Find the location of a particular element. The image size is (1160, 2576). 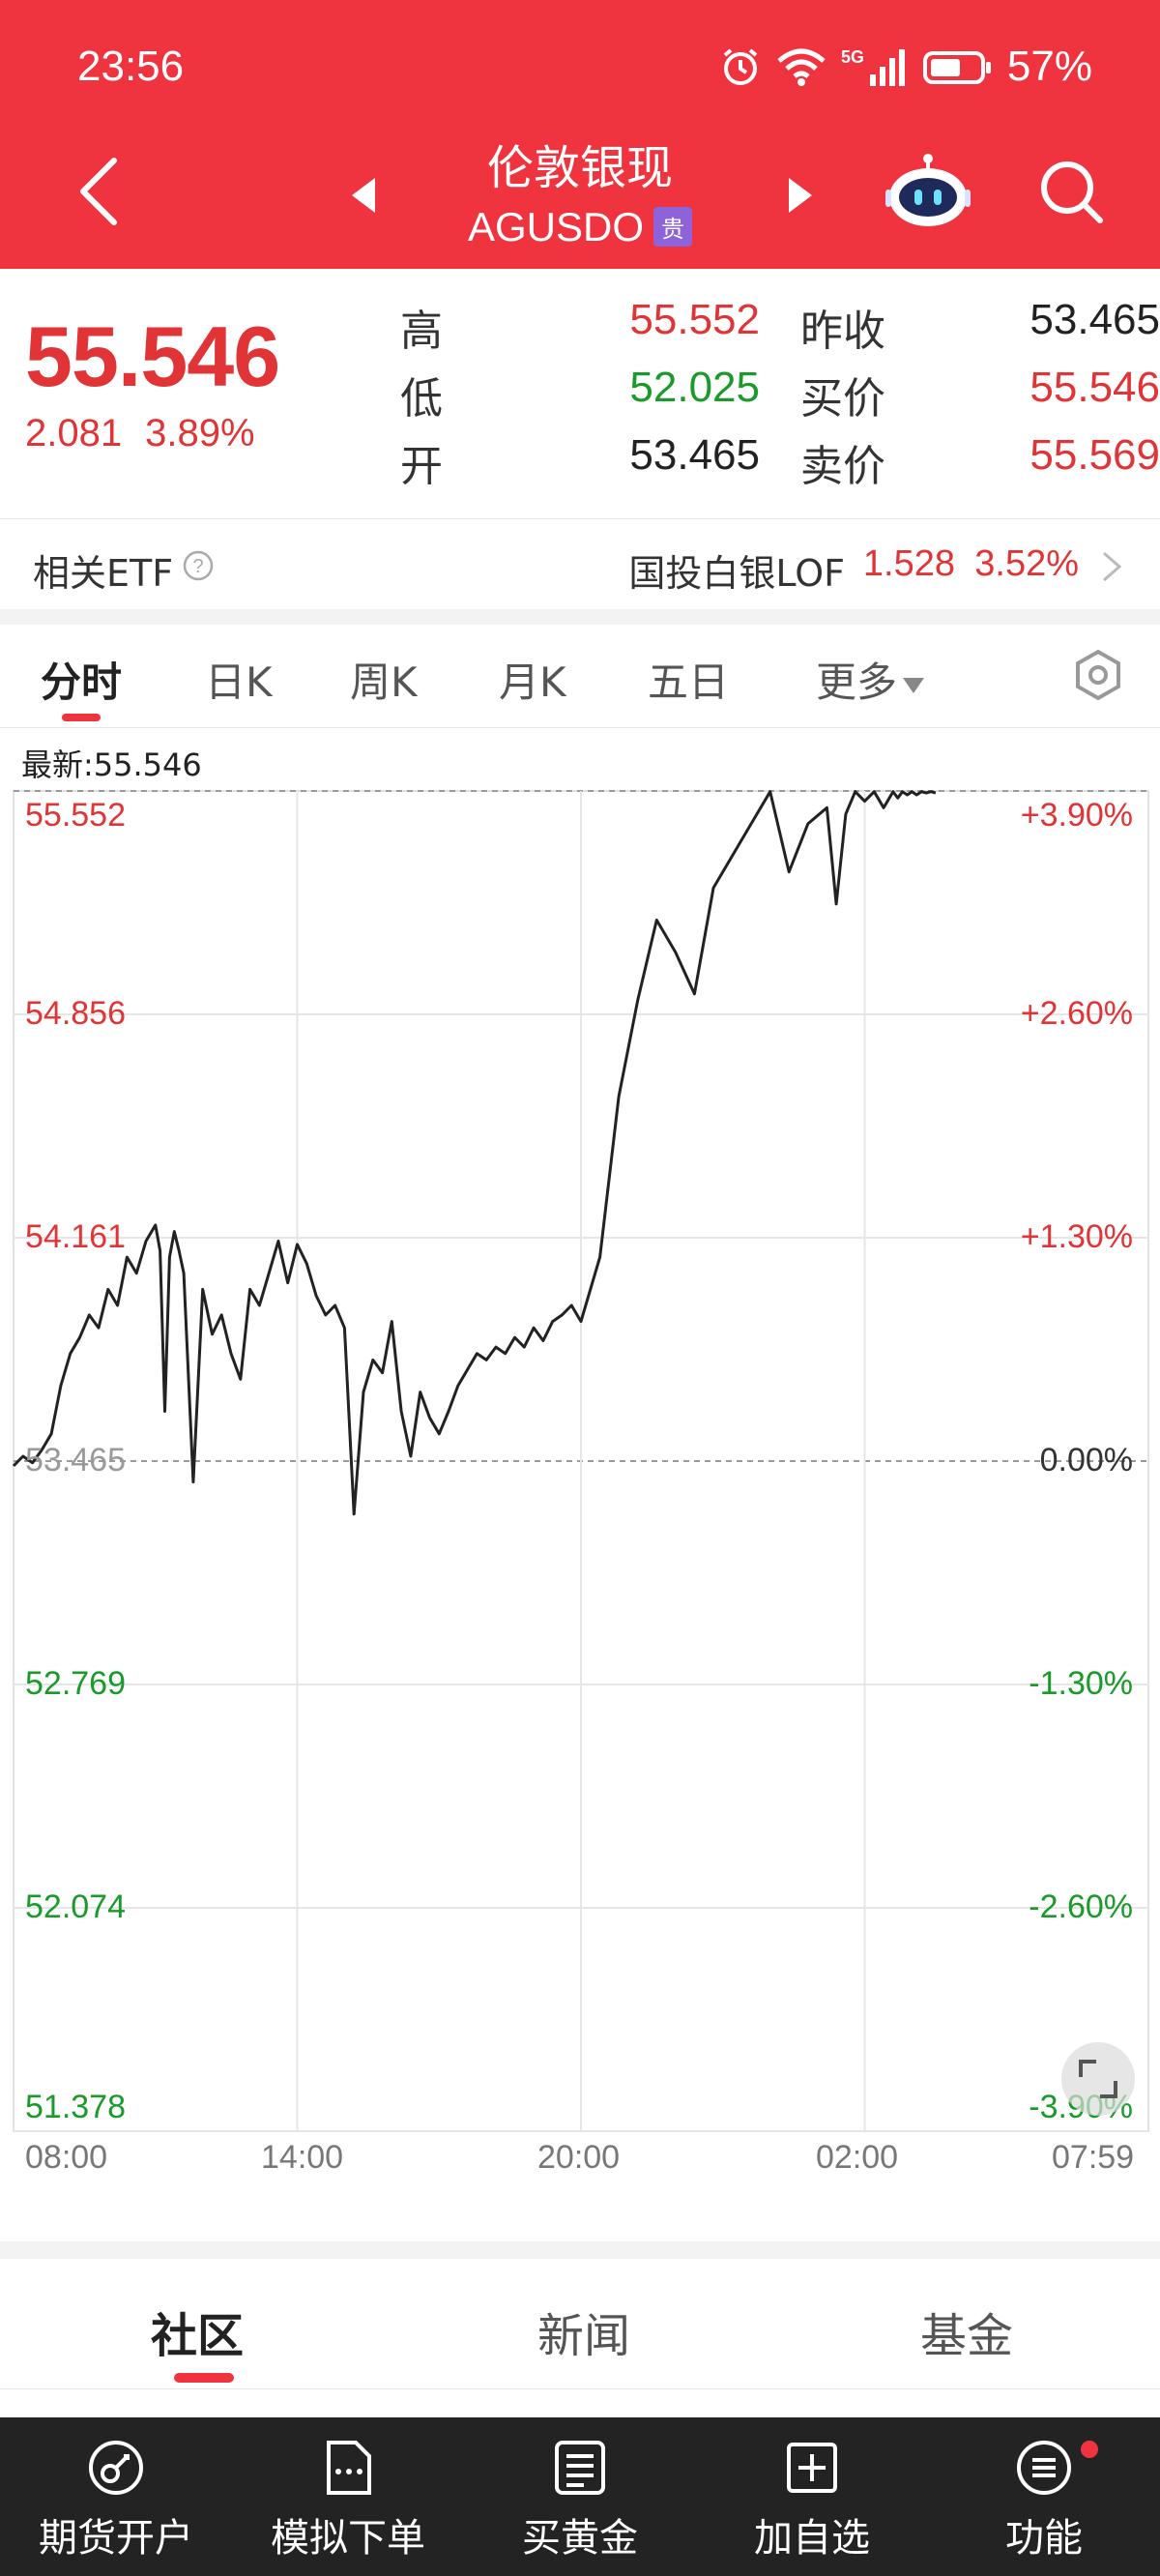

ask-label: 卖价 is located at coordinates (842, 466).